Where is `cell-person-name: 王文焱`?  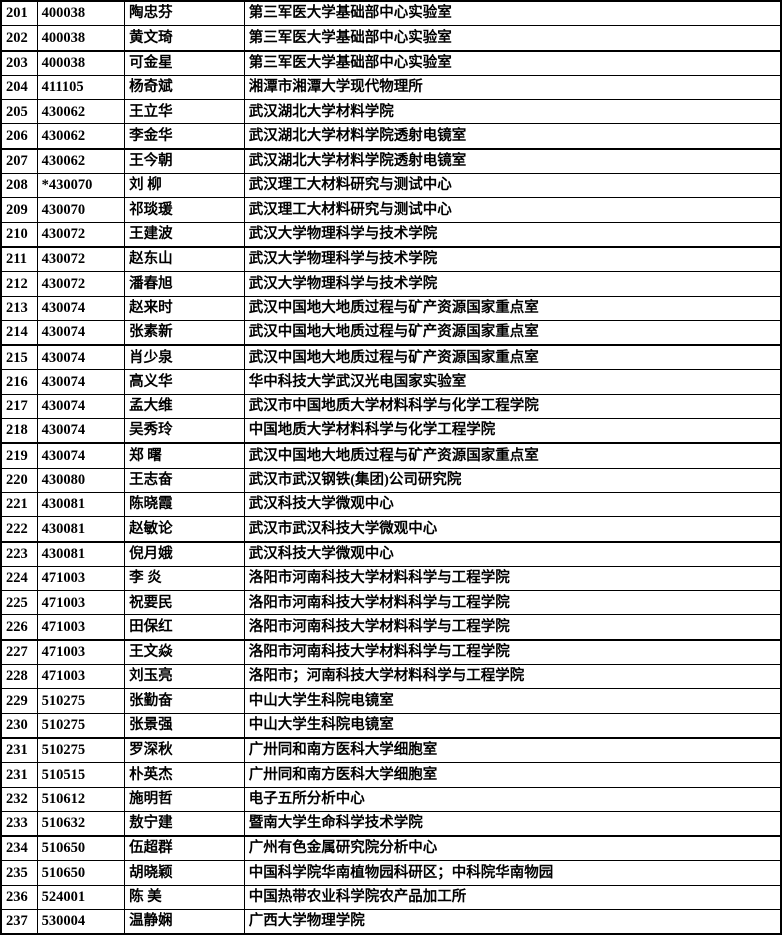
cell-person-name: 王文焱 is located at coordinates (184, 652).